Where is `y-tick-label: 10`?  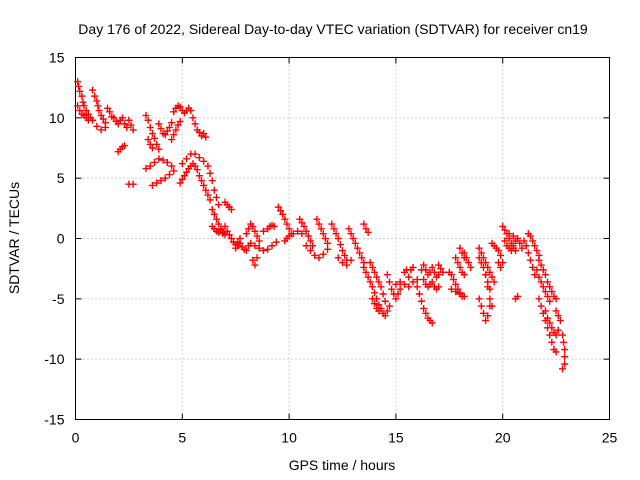
y-tick-label: 10 is located at coordinates (57, 118).